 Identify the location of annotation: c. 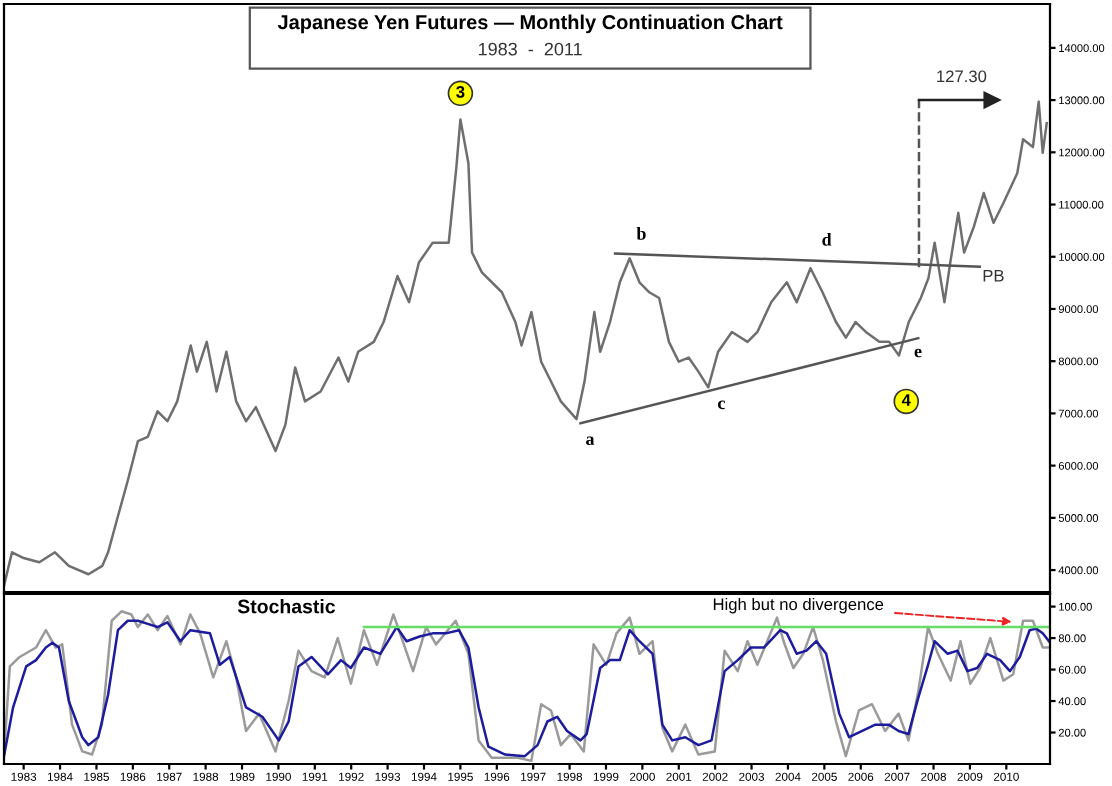
(721, 405).